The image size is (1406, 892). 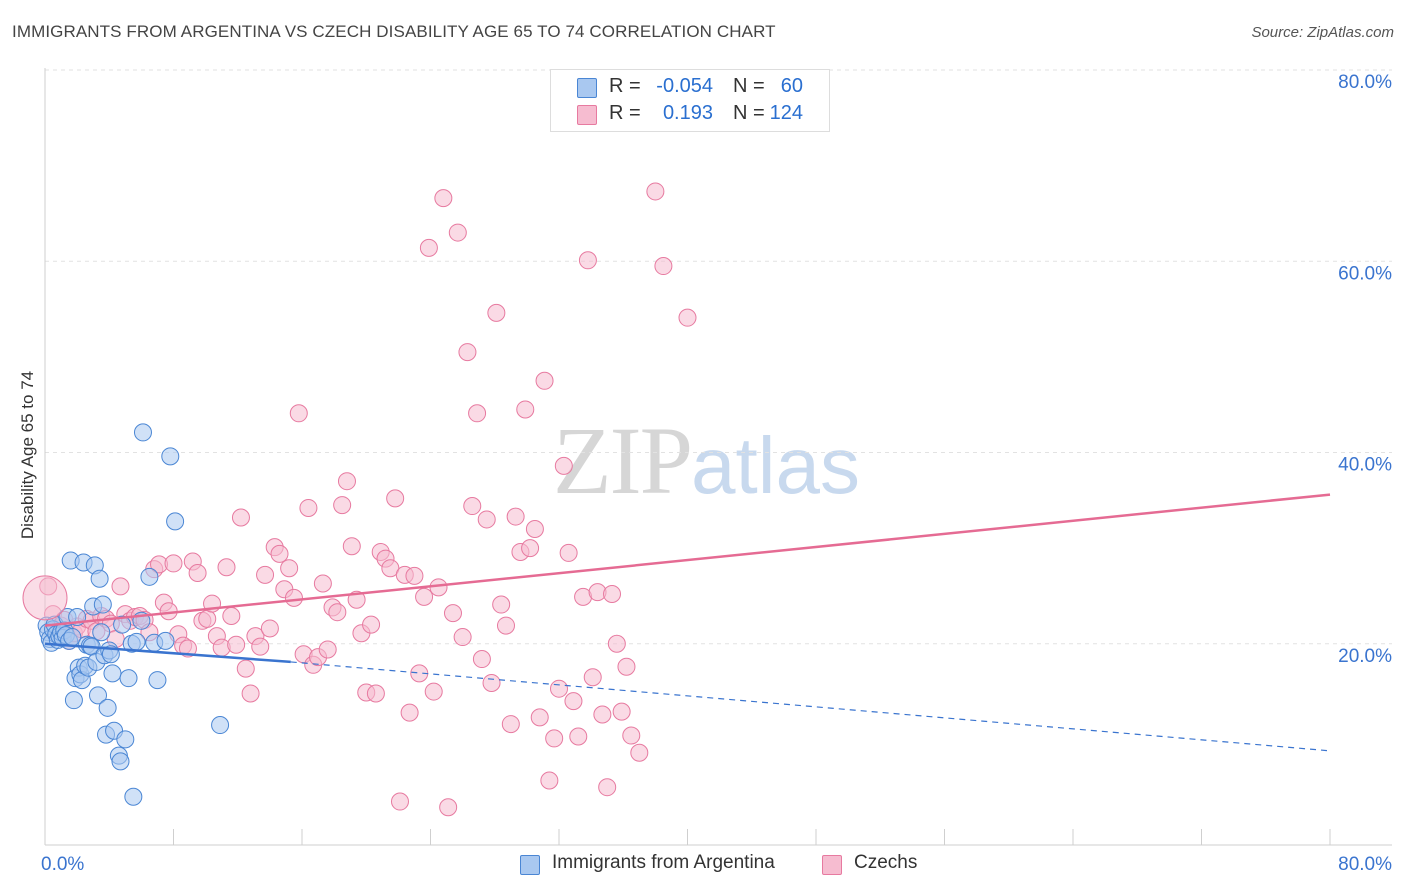 I want to click on correlation-legend: R = -0.054 N = 60 R = 0.193 N = 124, so click(x=690, y=100).